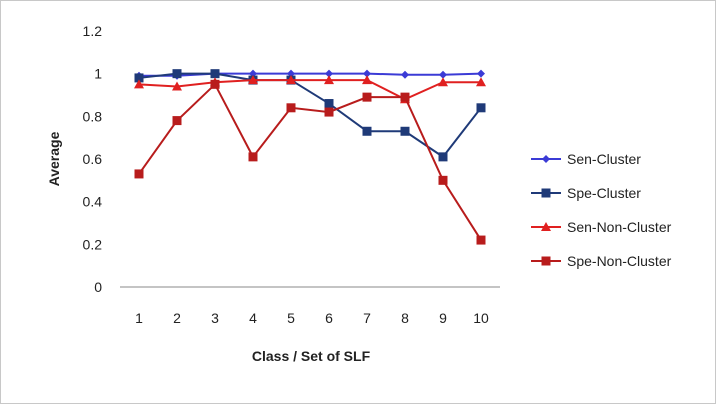 The height and width of the screenshot is (408, 716). Describe the element at coordinates (329, 318) in the screenshot. I see `x-tick-label: 6` at that location.